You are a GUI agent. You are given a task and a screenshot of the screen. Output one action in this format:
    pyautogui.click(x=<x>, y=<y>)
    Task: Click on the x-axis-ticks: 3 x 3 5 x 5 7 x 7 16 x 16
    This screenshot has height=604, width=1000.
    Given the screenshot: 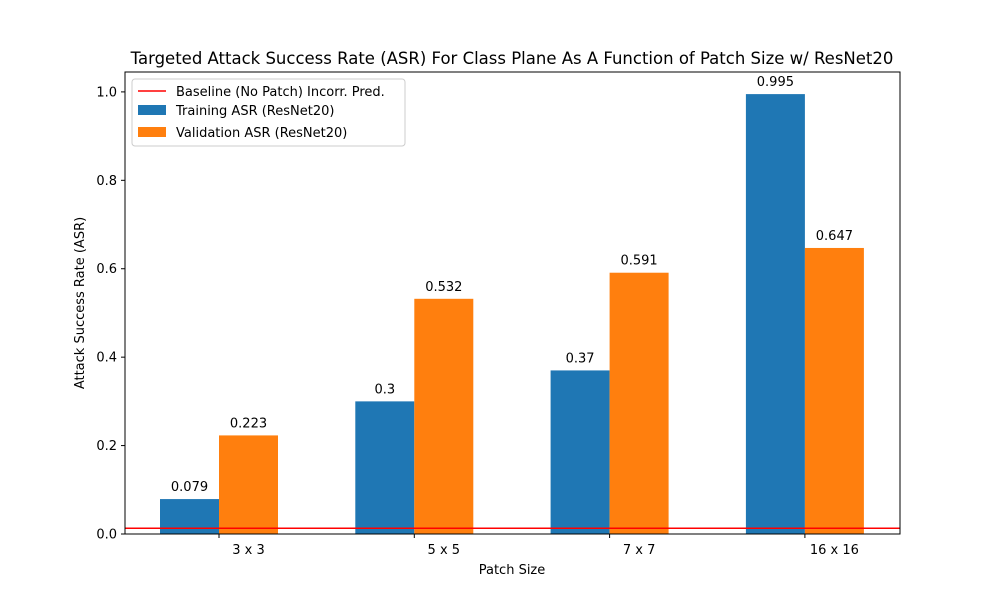 What is the action you would take?
    pyautogui.click(x=538, y=546)
    